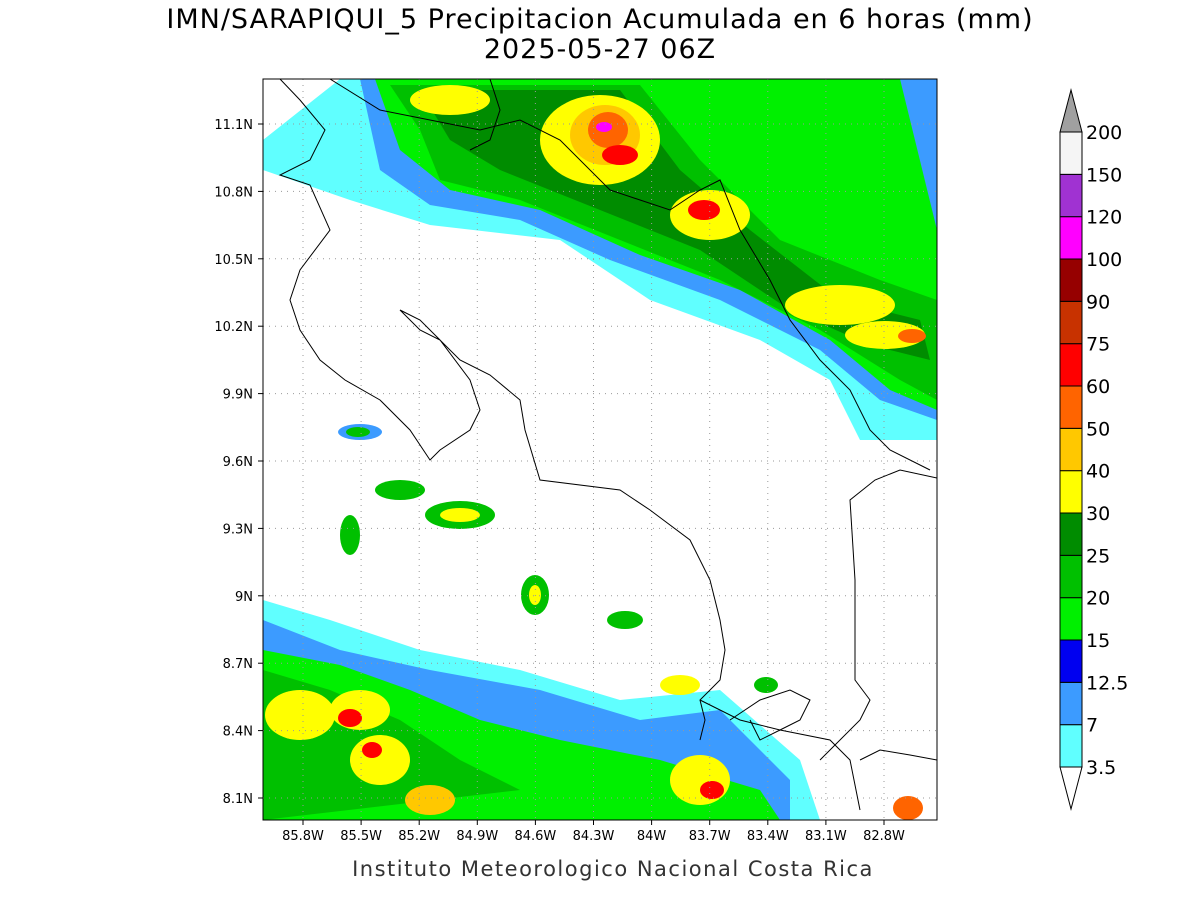 Image resolution: width=1200 pixels, height=900 pixels. I want to click on lat-label: 9.3N, so click(238, 529).